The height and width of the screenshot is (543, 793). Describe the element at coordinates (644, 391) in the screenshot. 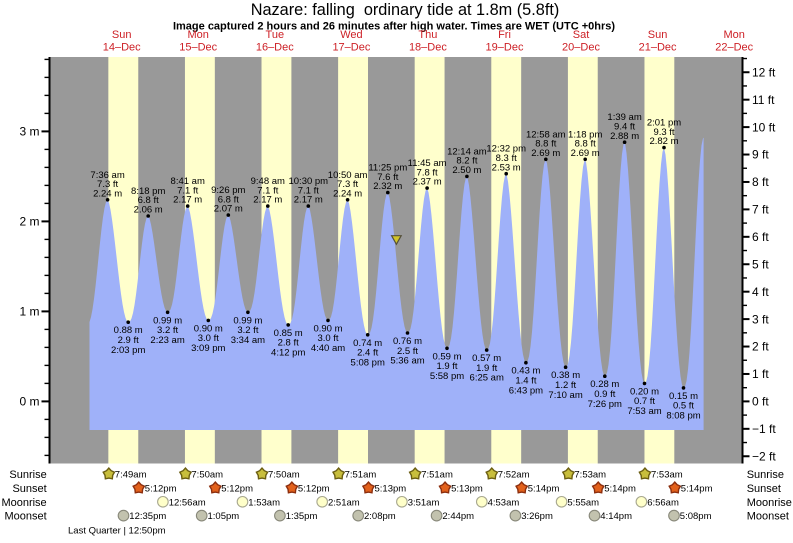

I see `svg-text: 0.20 m` at that location.